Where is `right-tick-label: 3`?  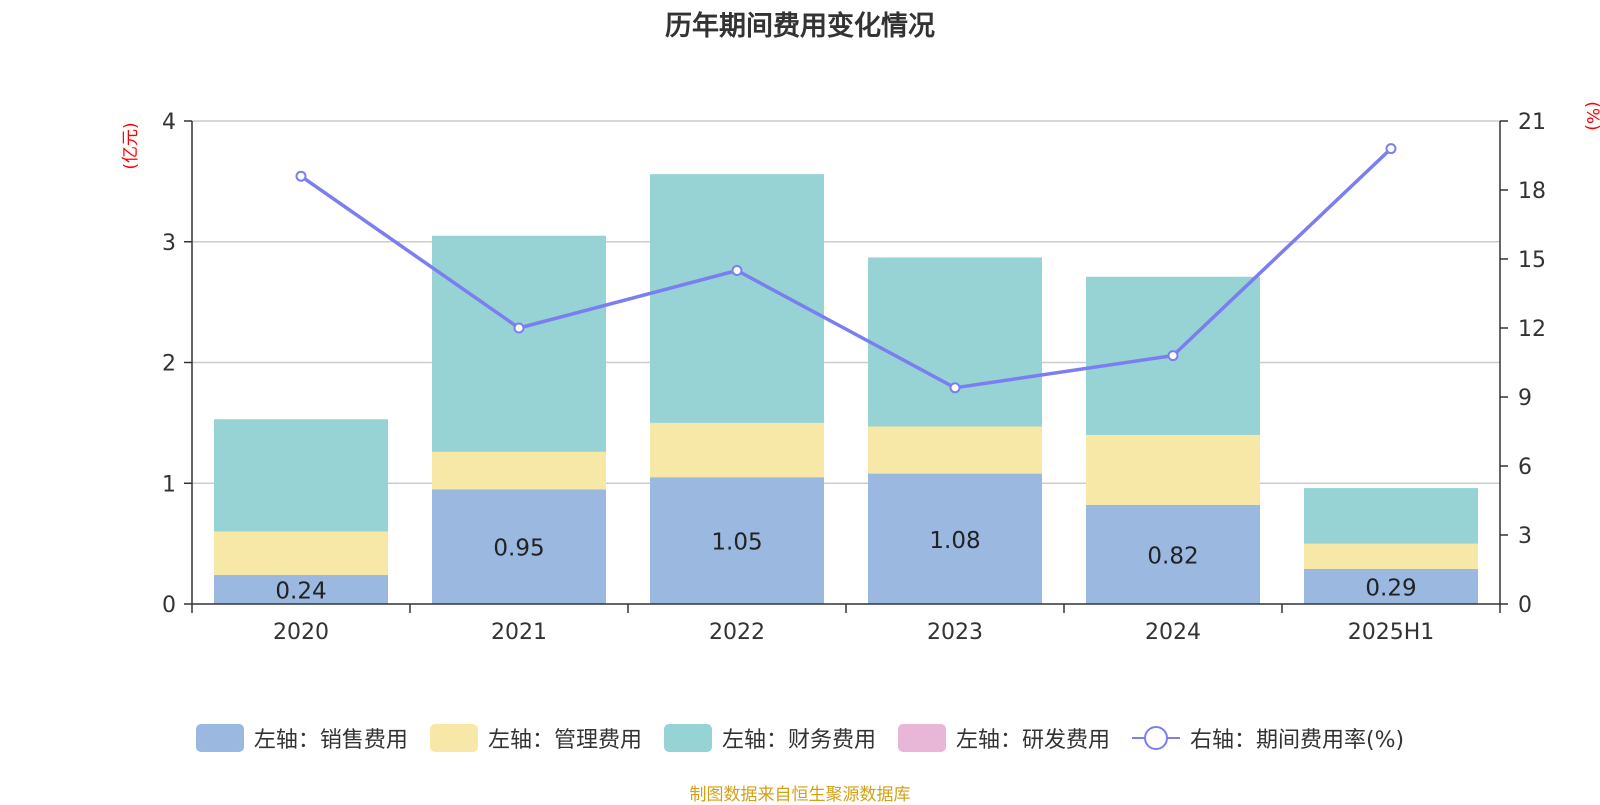
right-tick-label: 3 is located at coordinates (1525, 536).